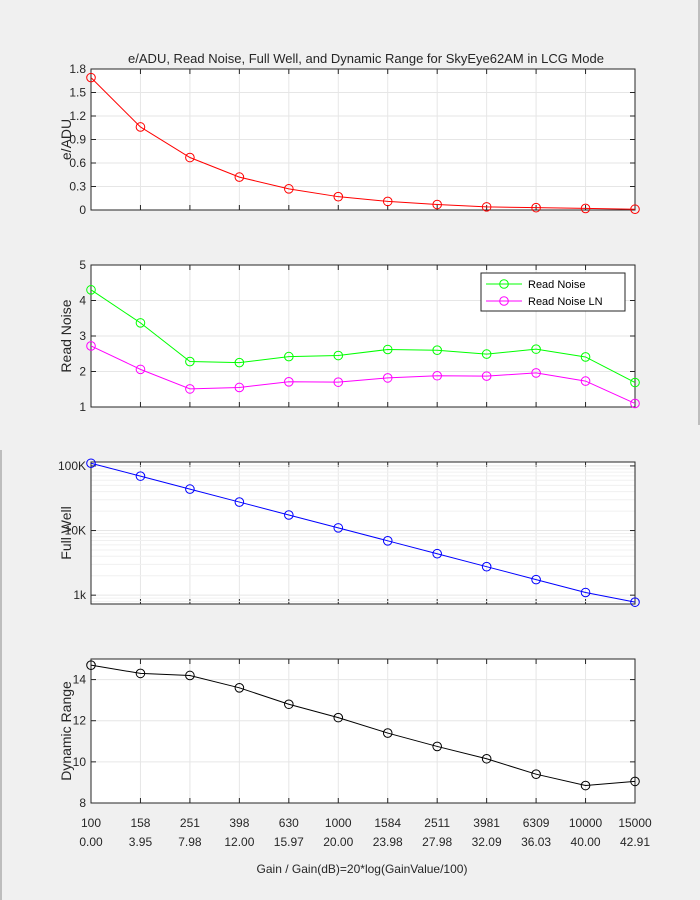  Describe the element at coordinates (289, 842) in the screenshot. I see `x-tick-label-db: 15.97` at that location.